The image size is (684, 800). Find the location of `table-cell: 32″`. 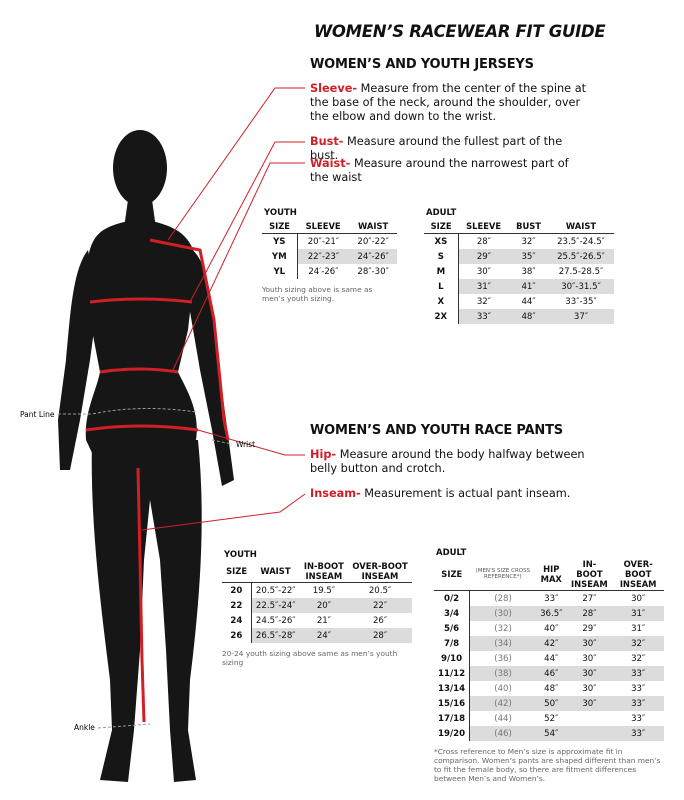

table-cell: 32″ is located at coordinates (483, 301).